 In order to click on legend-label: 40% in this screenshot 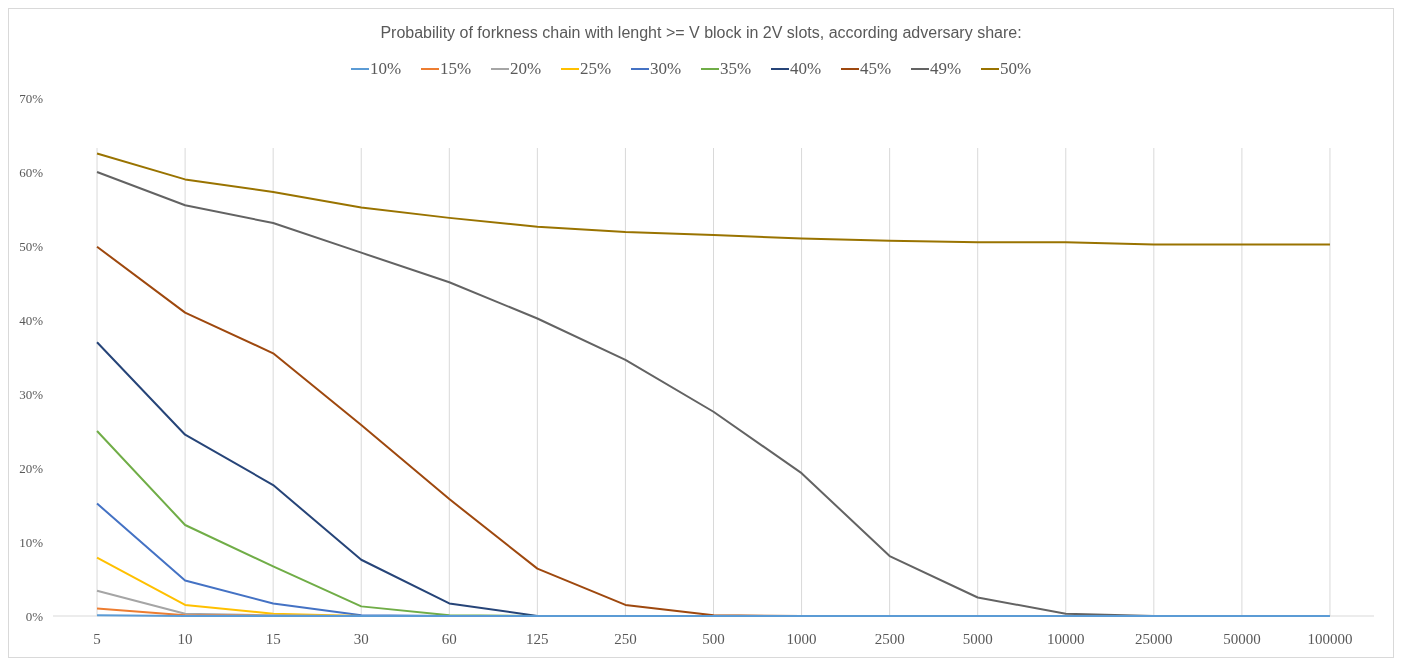, I will do `click(806, 68)`.